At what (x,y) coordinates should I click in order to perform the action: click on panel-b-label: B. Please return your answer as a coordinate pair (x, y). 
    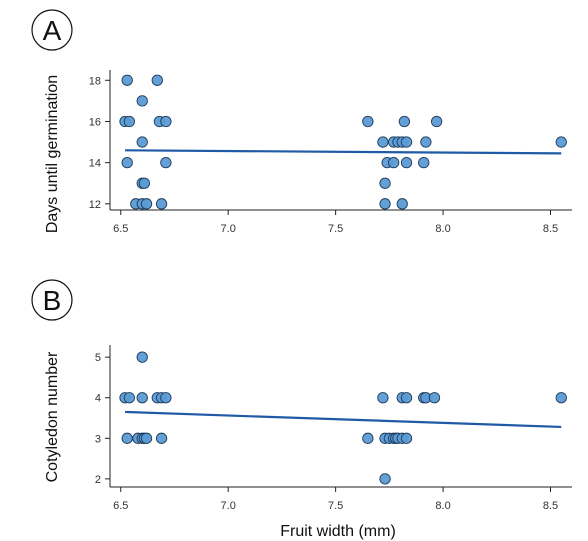
    Looking at the image, I should click on (52, 300).